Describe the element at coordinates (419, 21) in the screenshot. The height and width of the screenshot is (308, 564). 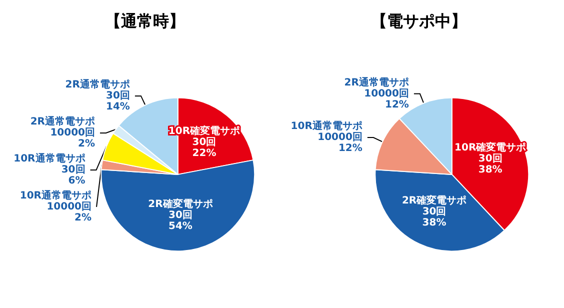
I see `chart-title: 【電サポ中】` at that location.